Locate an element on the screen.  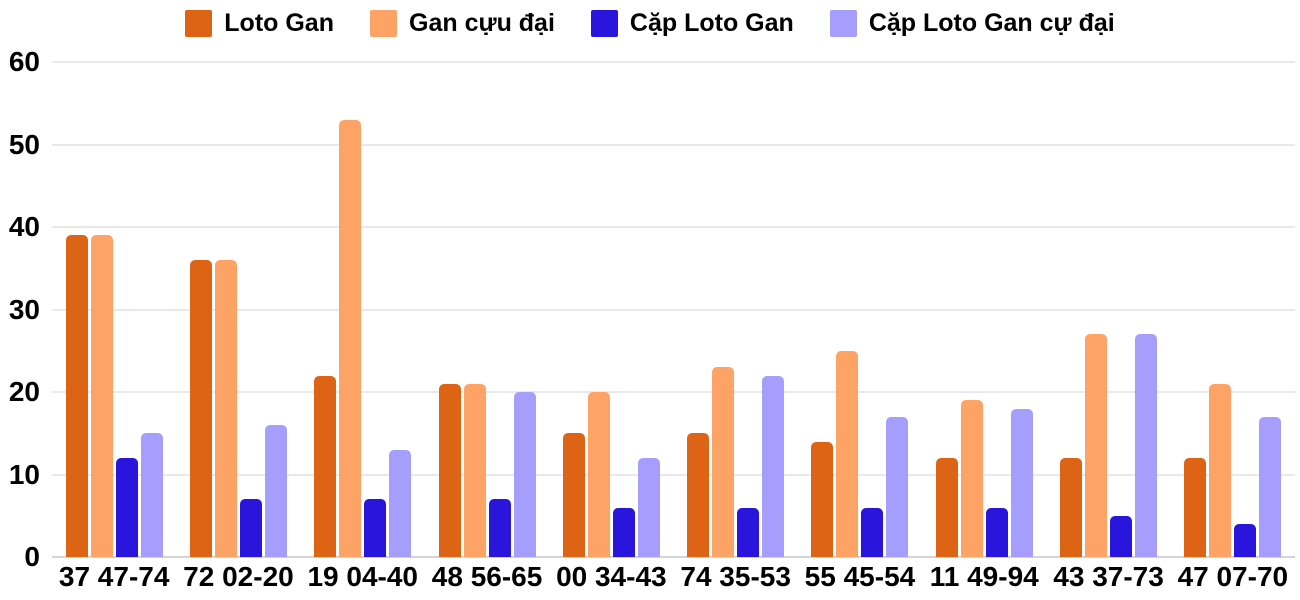
bar-series1-group7 is located at coordinates (971, 478).